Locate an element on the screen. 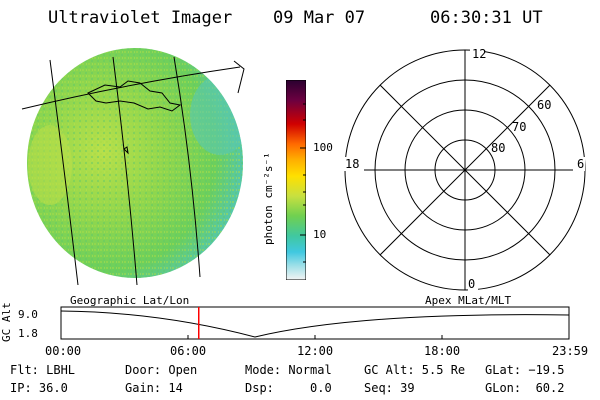 The height and width of the screenshot is (400, 600). coastline is located at coordinates (134, 96).